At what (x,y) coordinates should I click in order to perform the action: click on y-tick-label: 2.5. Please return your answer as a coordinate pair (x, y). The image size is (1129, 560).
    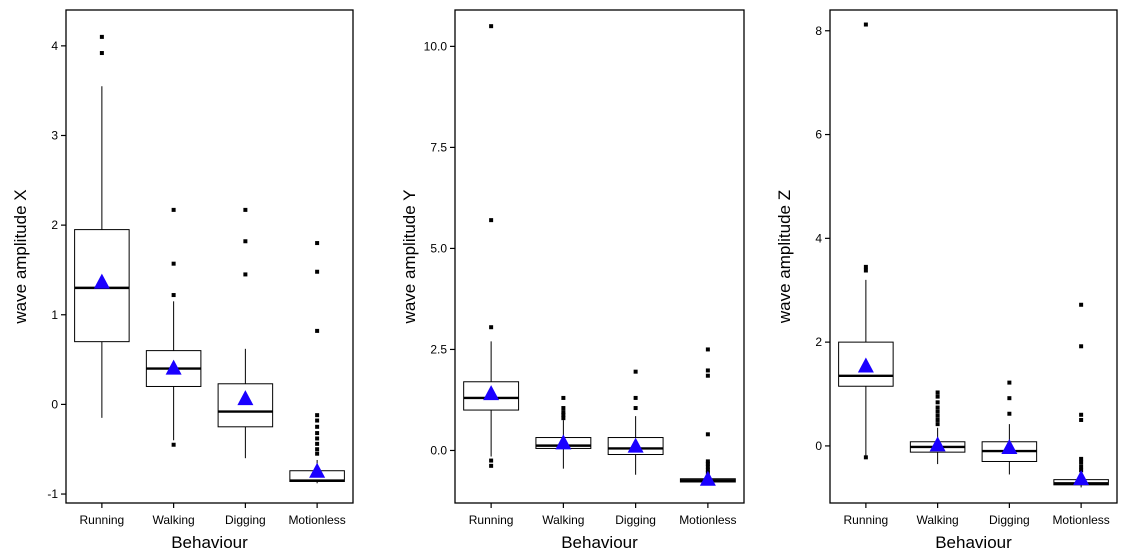
    Looking at the image, I should click on (438, 349).